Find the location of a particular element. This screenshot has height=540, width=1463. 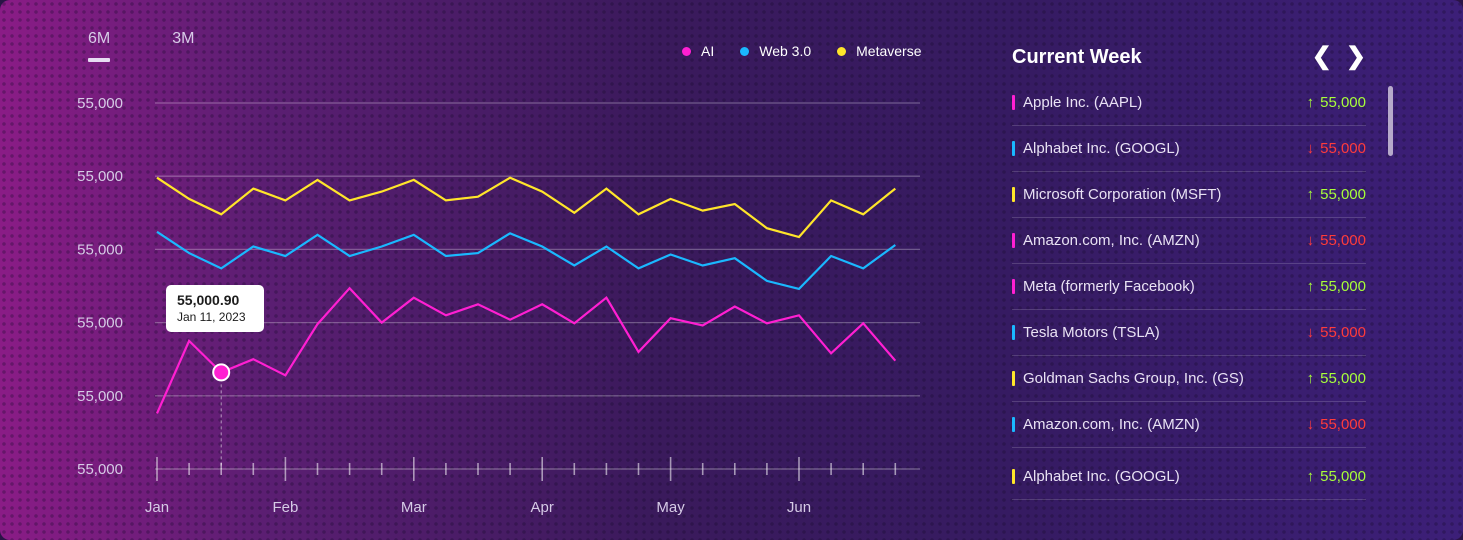

legend-dot-web3 is located at coordinates (745, 51).